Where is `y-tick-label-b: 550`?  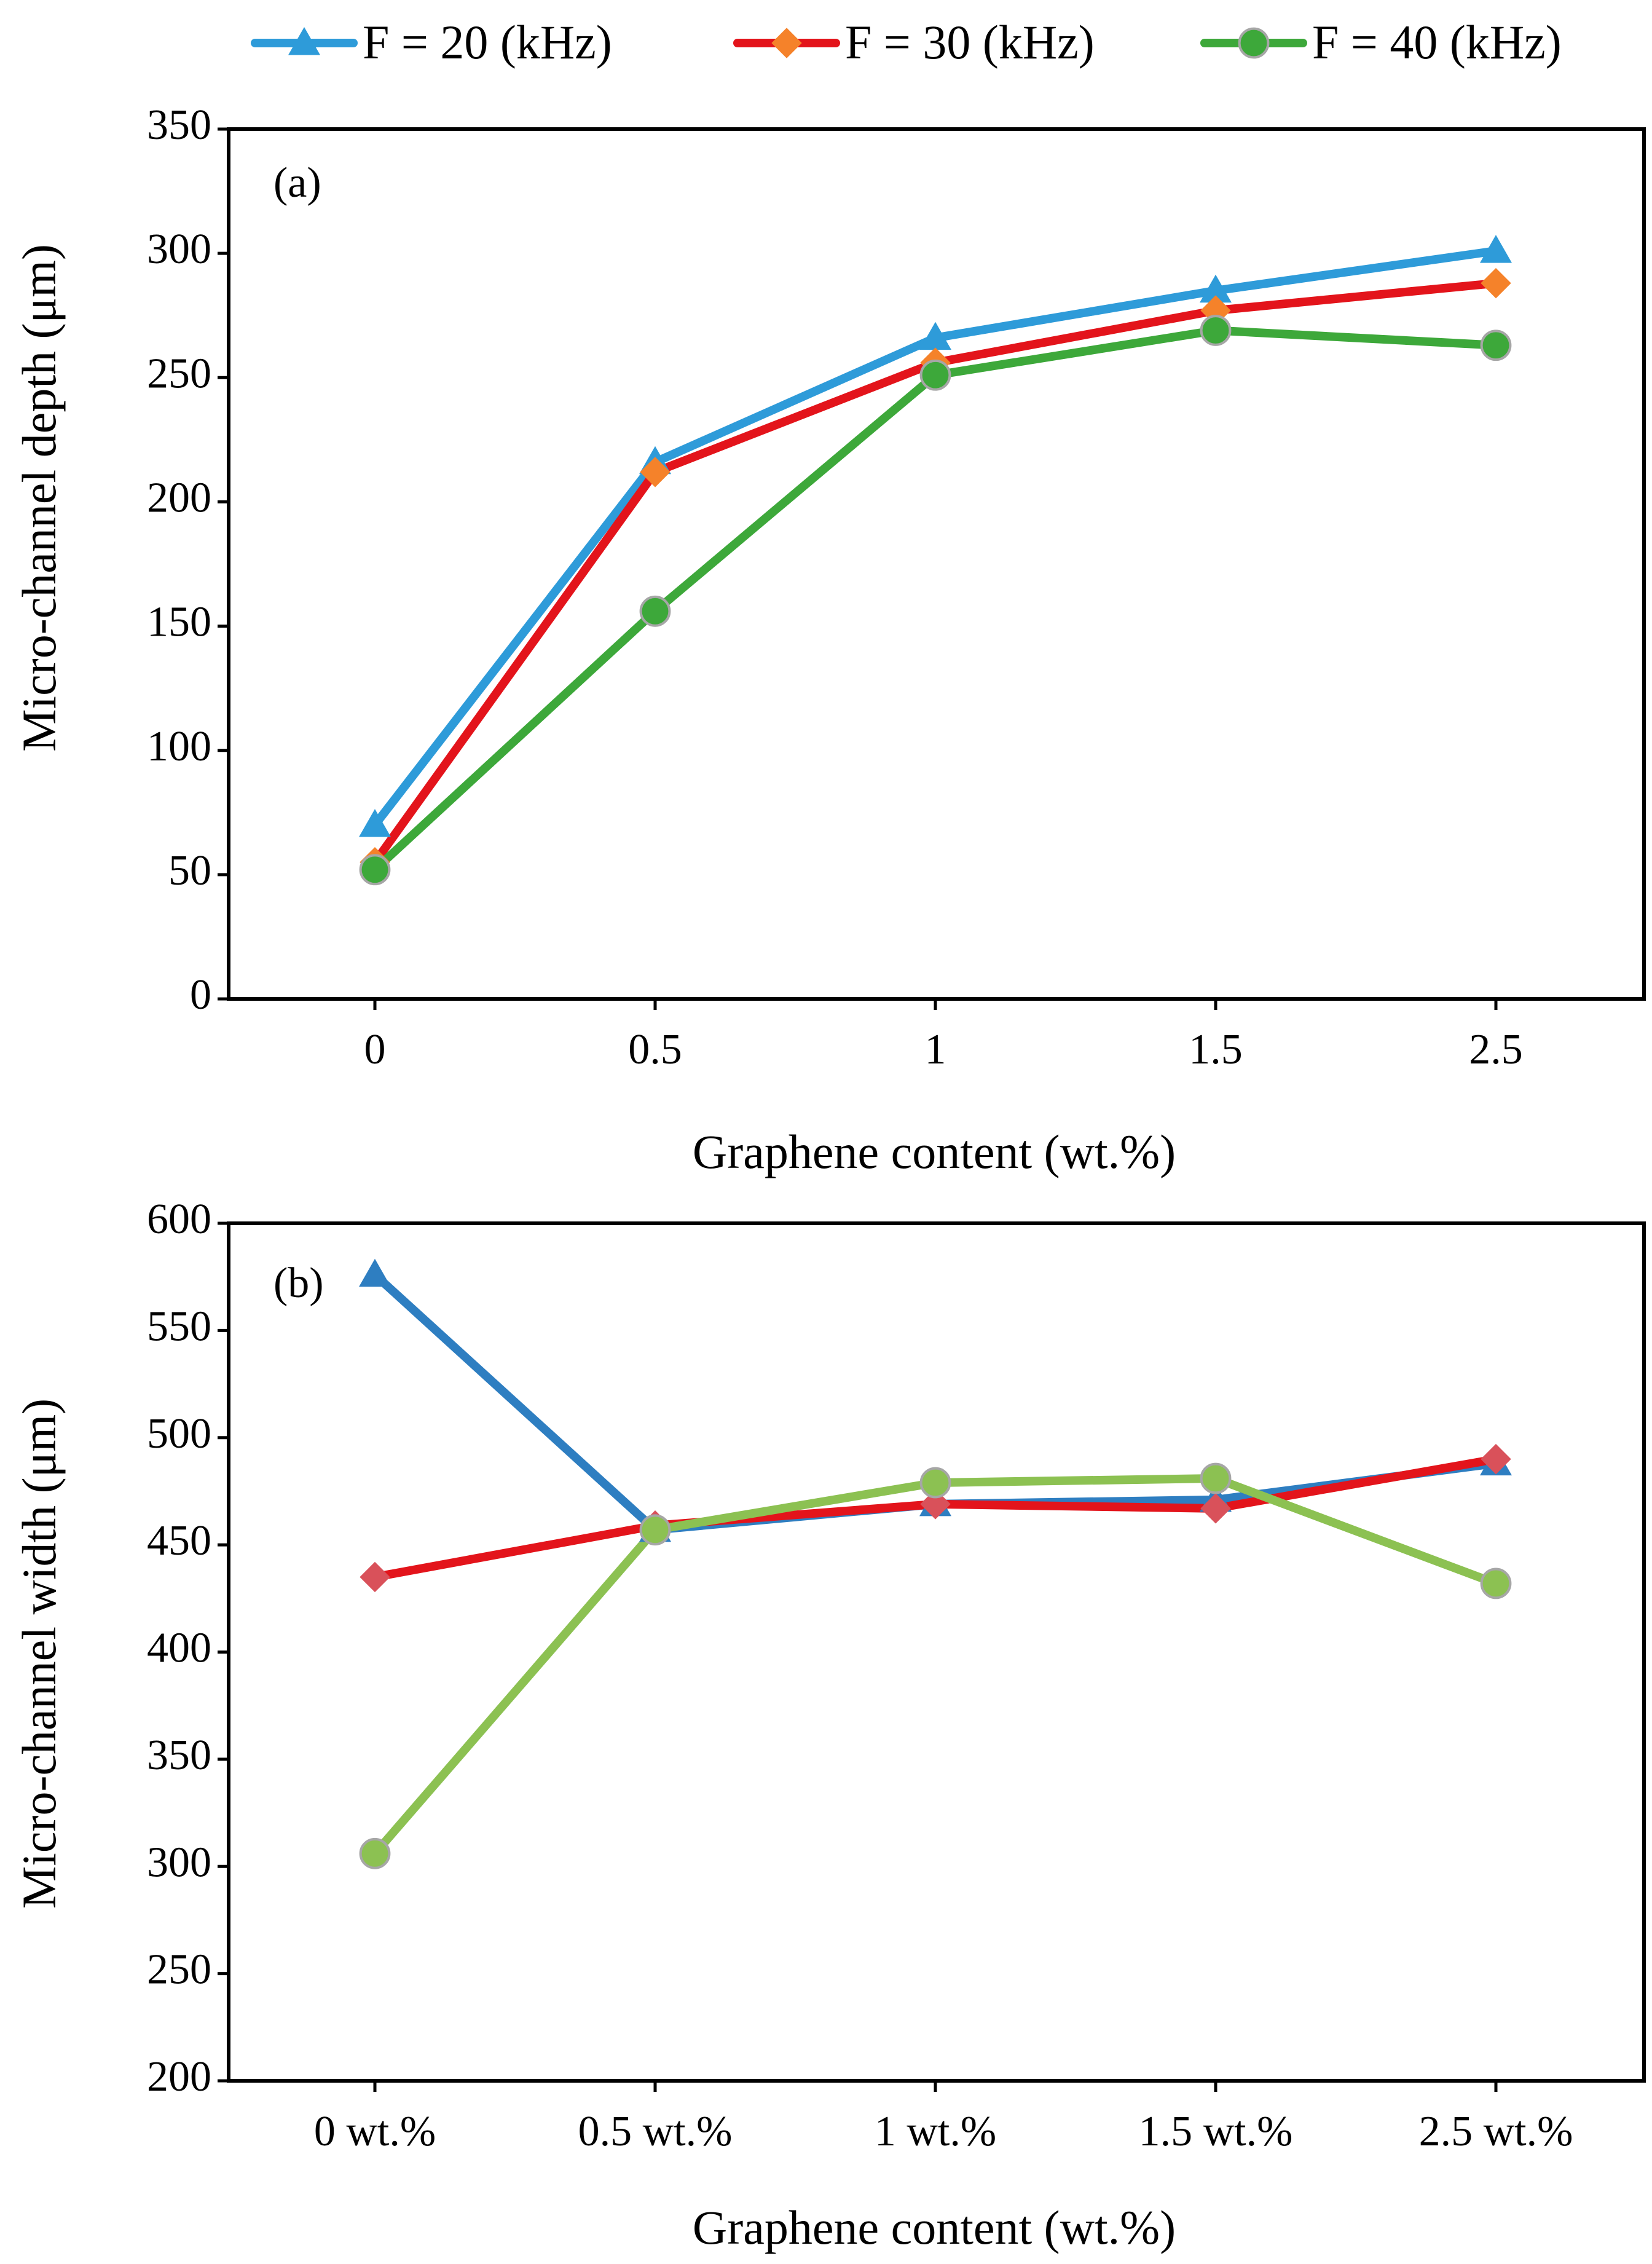
y-tick-label-b: 550 is located at coordinates (179, 1326).